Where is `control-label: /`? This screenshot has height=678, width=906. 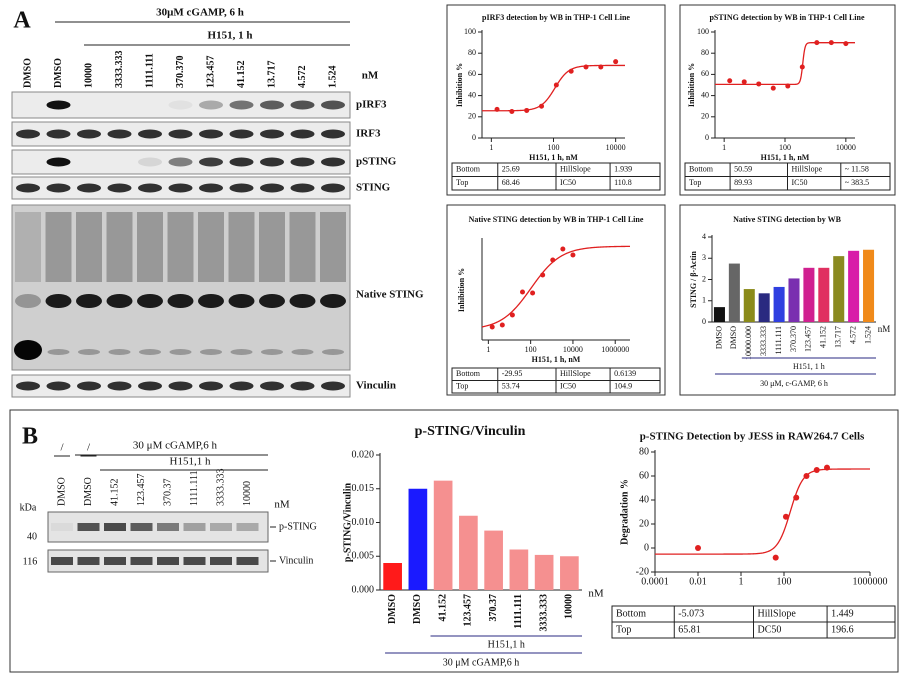
control-label: / is located at coordinates (62, 448).